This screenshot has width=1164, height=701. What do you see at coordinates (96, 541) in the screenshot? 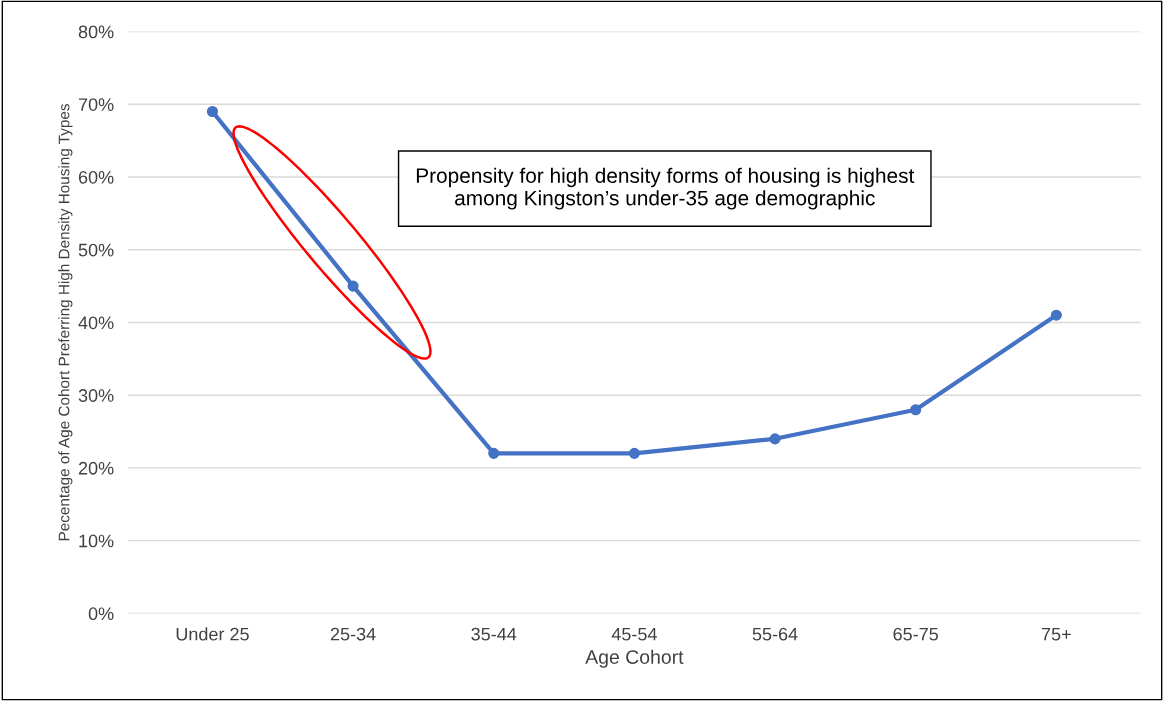
I see `y-tick-label: 10%` at bounding box center [96, 541].